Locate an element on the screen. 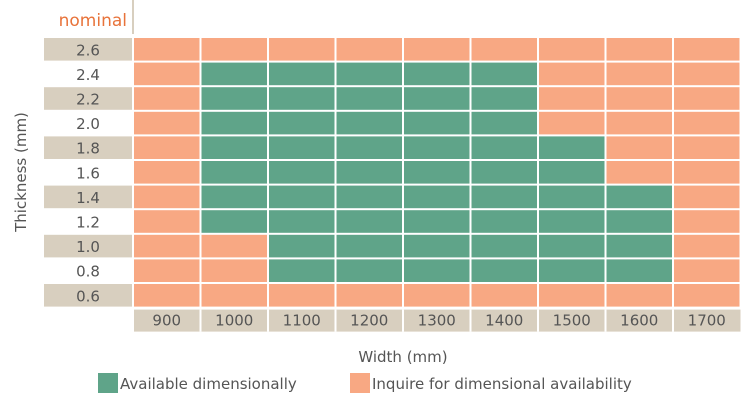 Image resolution: width=748 pixels, height=400 pixels. cell-1.8-1400 is located at coordinates (504, 147).